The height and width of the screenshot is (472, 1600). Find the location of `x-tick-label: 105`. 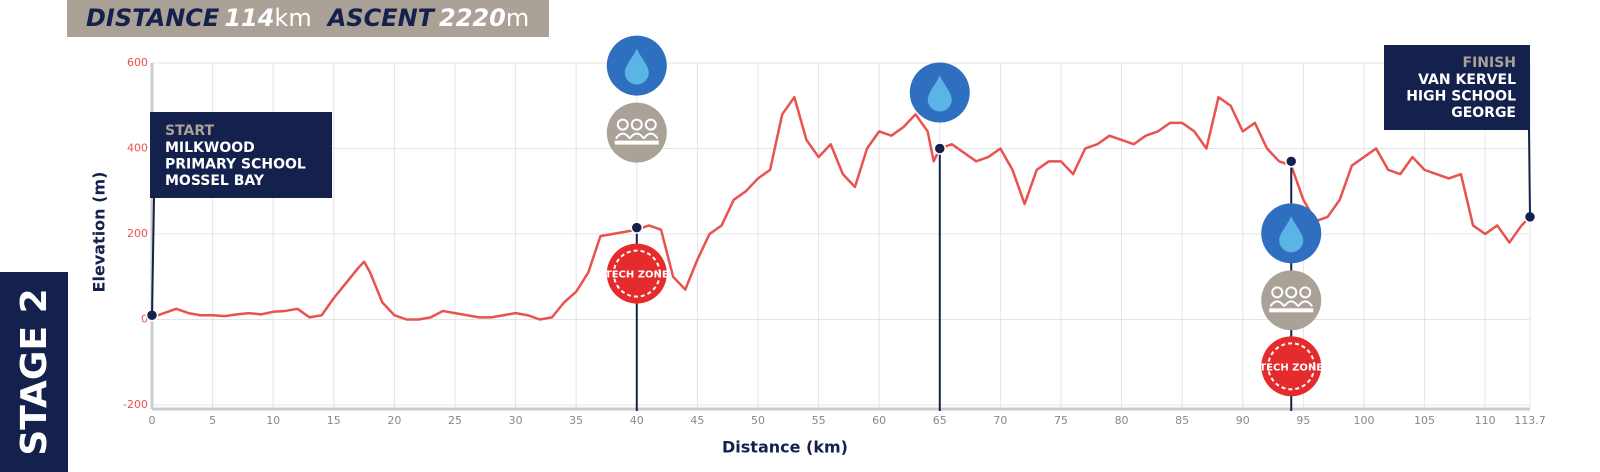

x-tick-label: 105 is located at coordinates (1424, 420).